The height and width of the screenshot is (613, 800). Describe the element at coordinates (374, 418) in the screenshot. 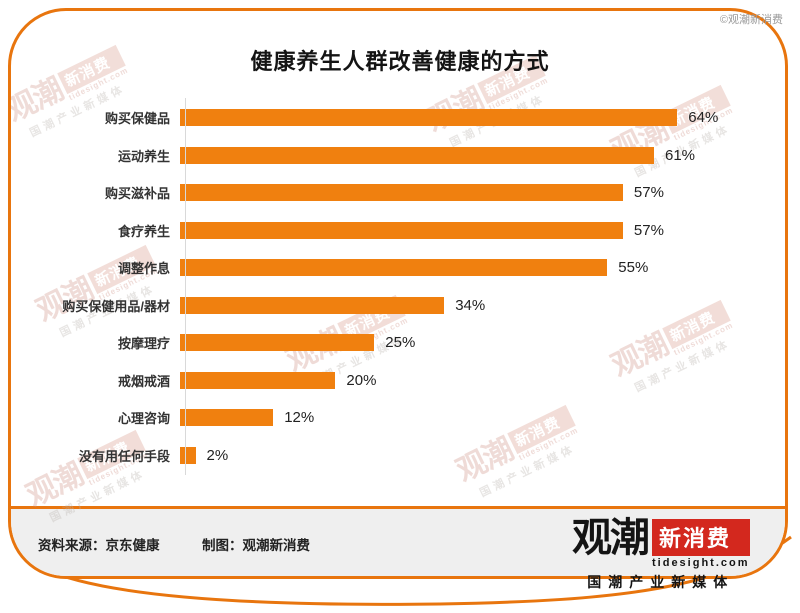

I see `chart-row: 心理咨询 12%` at that location.